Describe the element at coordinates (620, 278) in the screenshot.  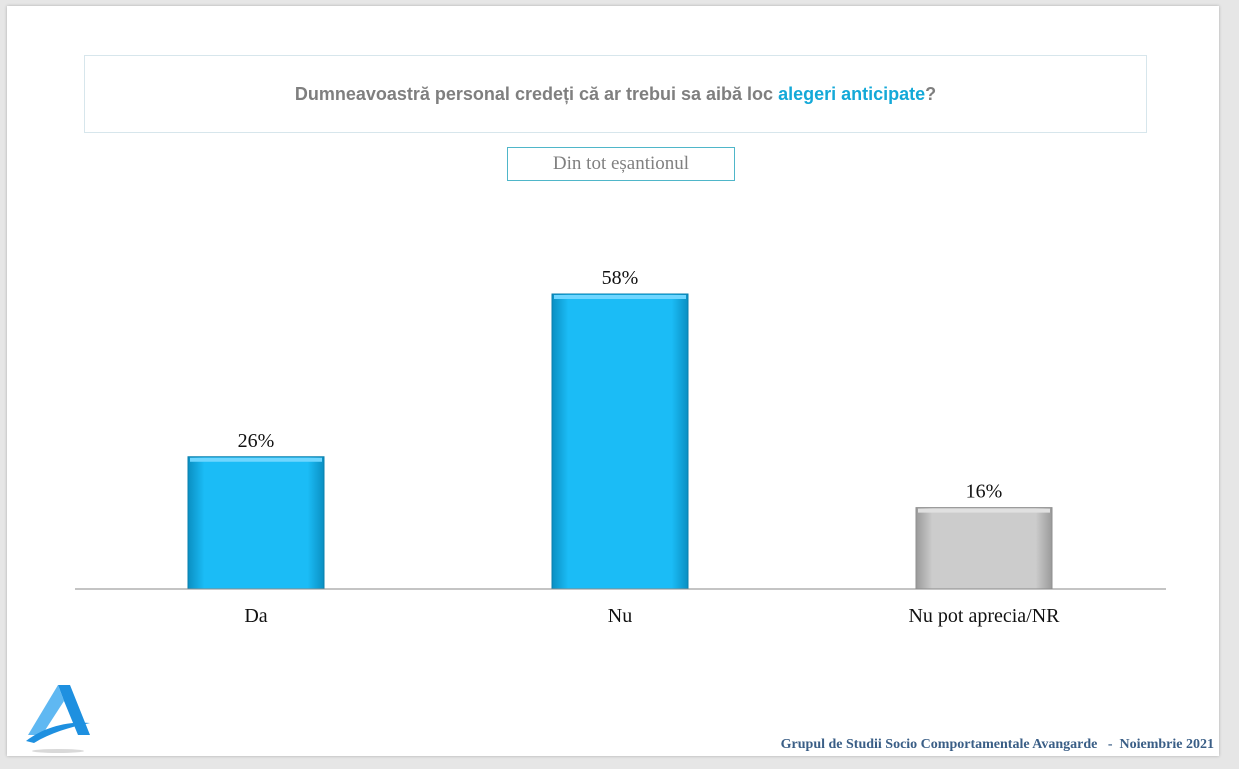
I see `data-label: 58%` at that location.